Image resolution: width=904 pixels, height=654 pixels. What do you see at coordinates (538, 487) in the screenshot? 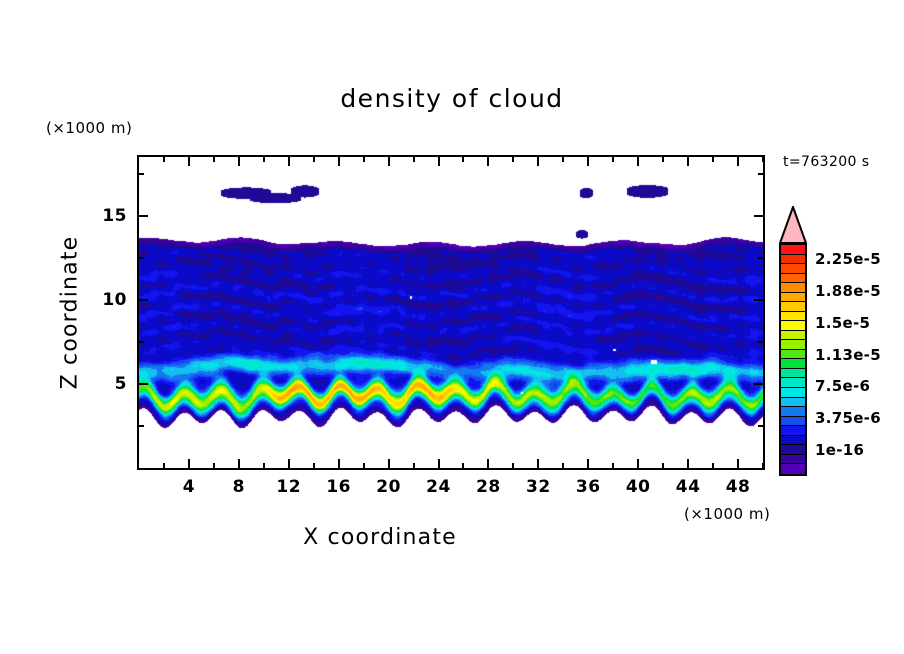
I see `x-tick-label: 32` at bounding box center [538, 487].